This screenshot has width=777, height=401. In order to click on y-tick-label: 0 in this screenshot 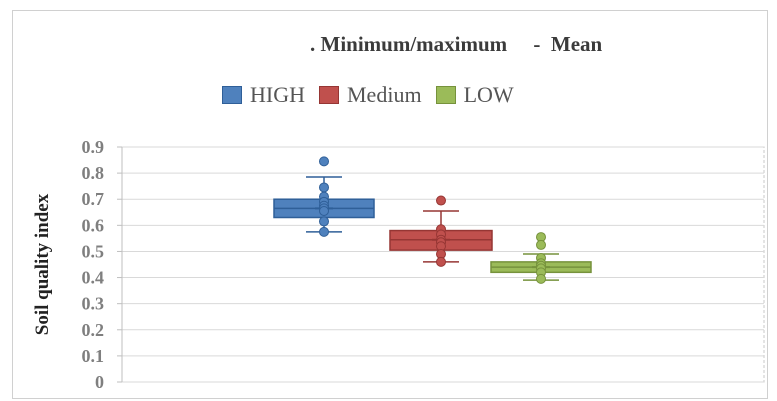, I will do `click(99, 382)`.